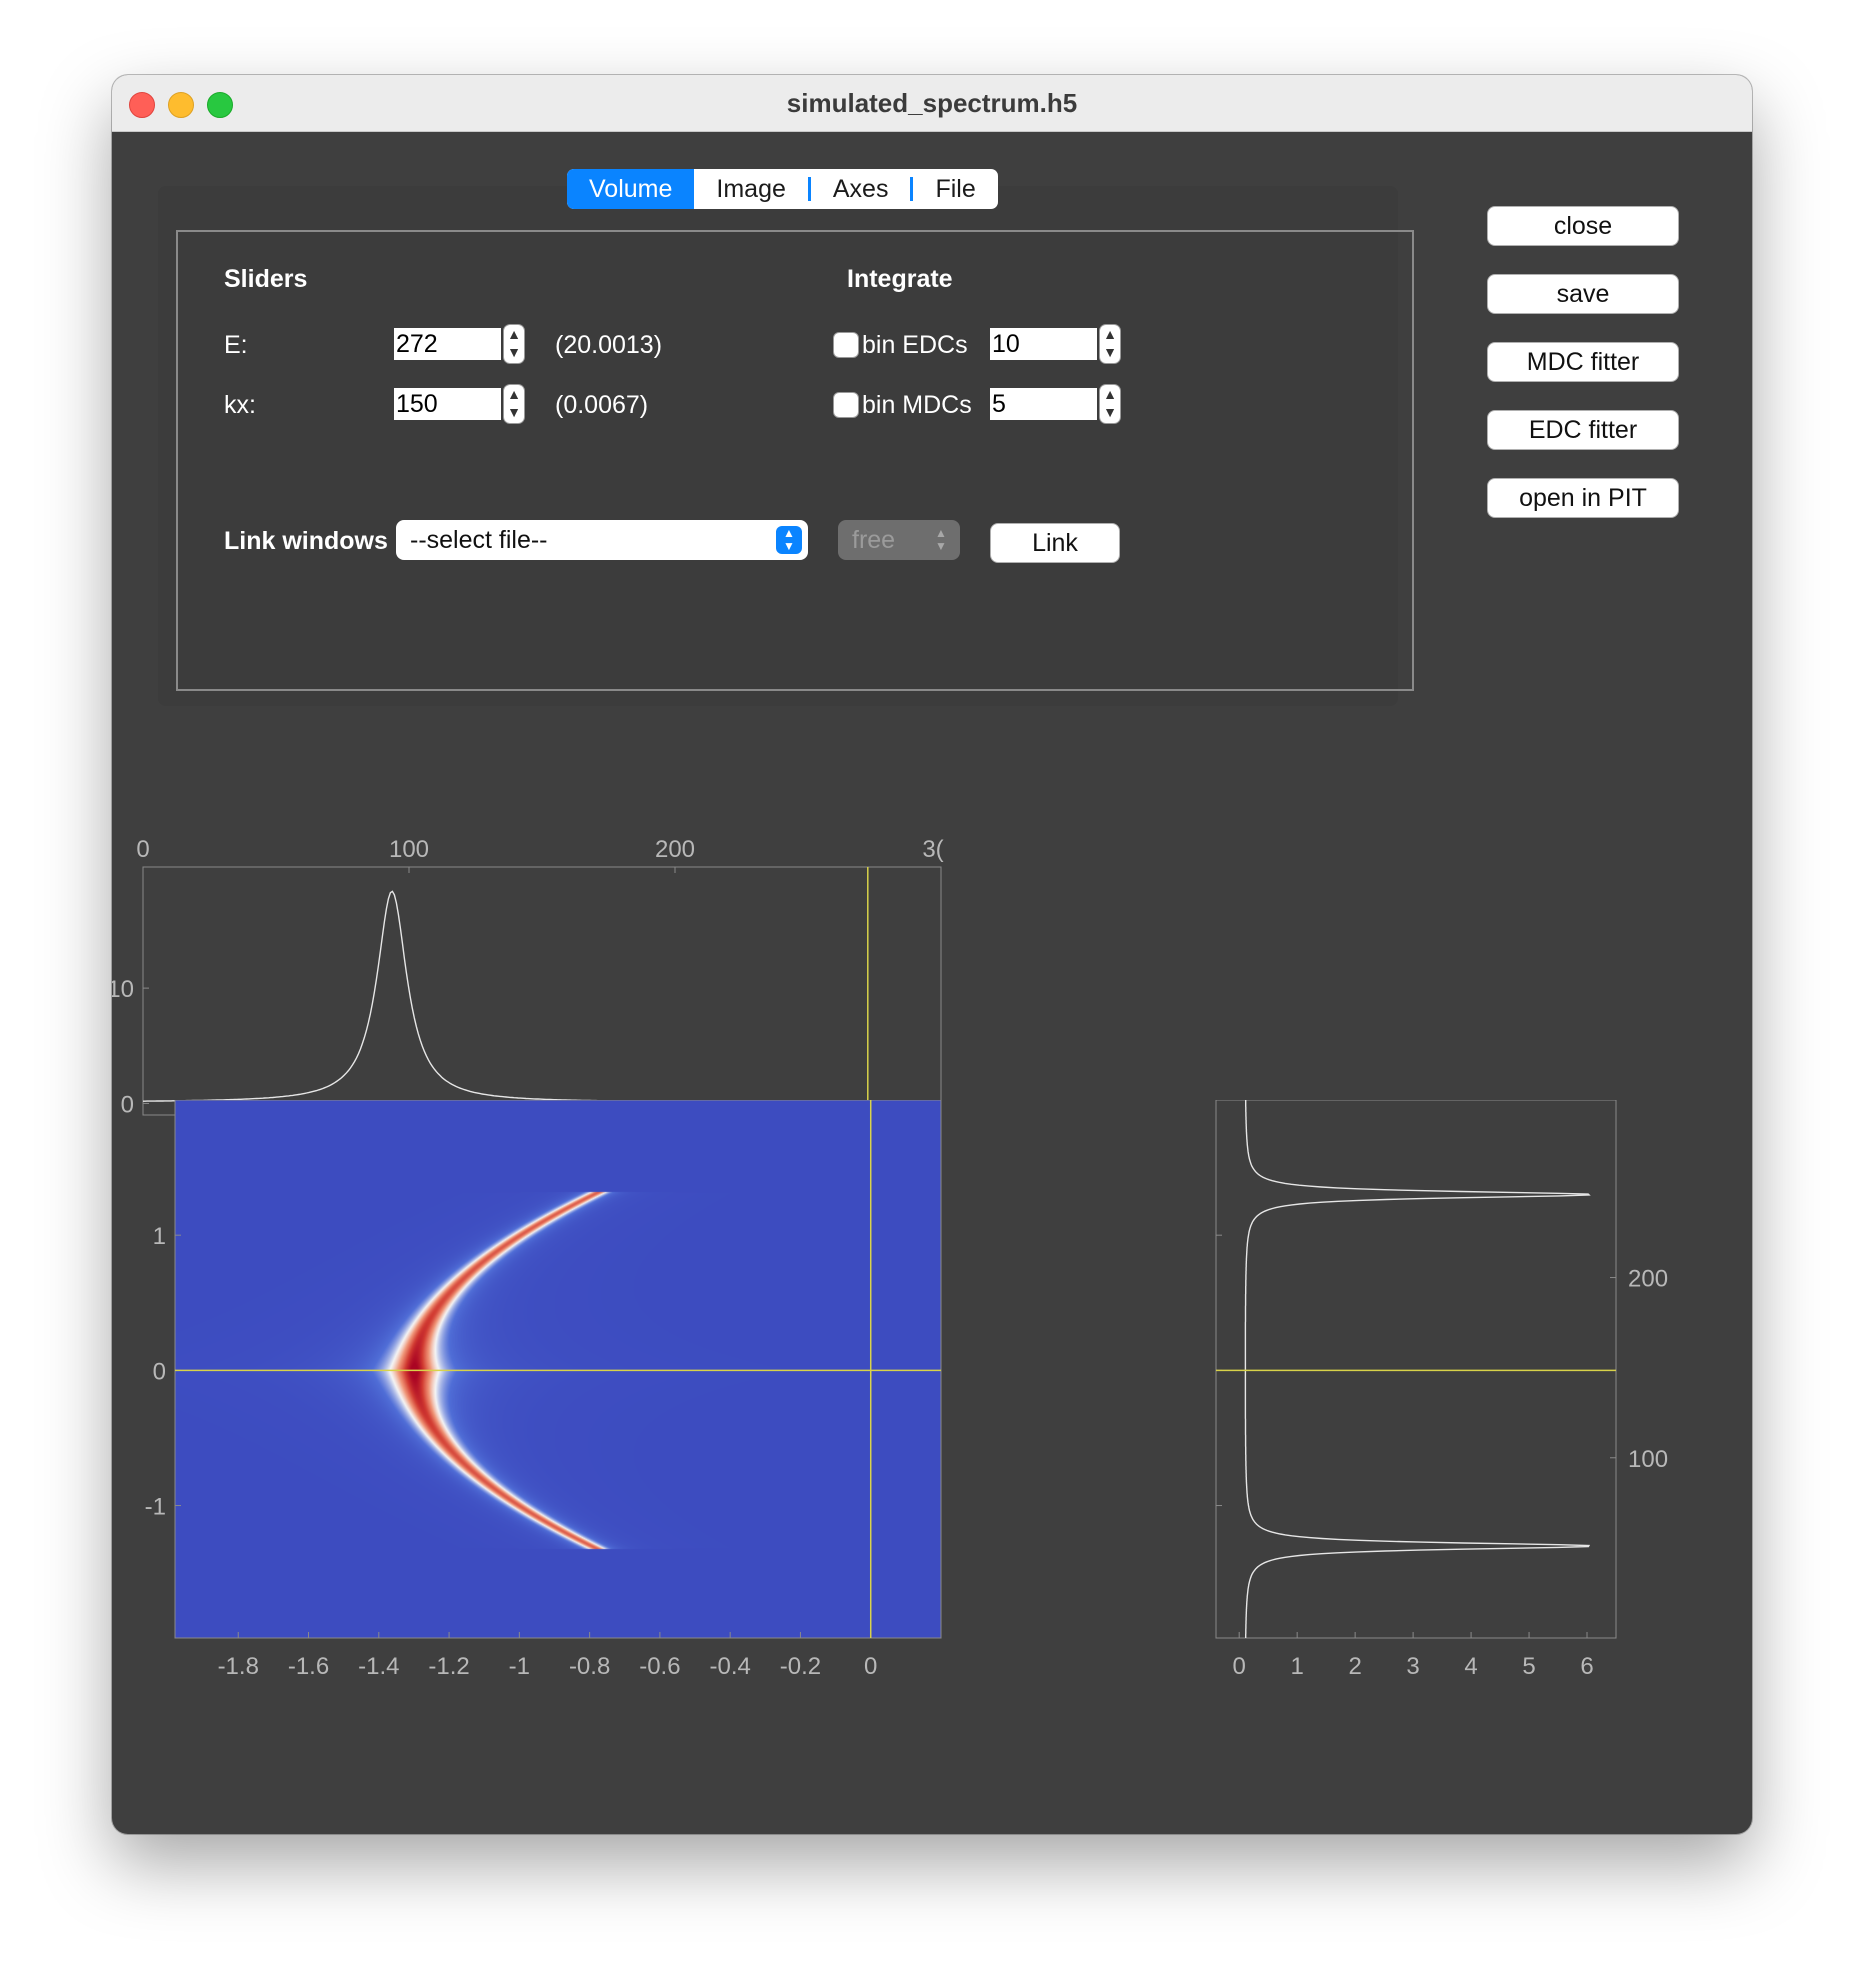 This screenshot has height=1982, width=1864. Describe the element at coordinates (846, 405) in the screenshot. I see `bin-mdcs-checkbox` at that location.